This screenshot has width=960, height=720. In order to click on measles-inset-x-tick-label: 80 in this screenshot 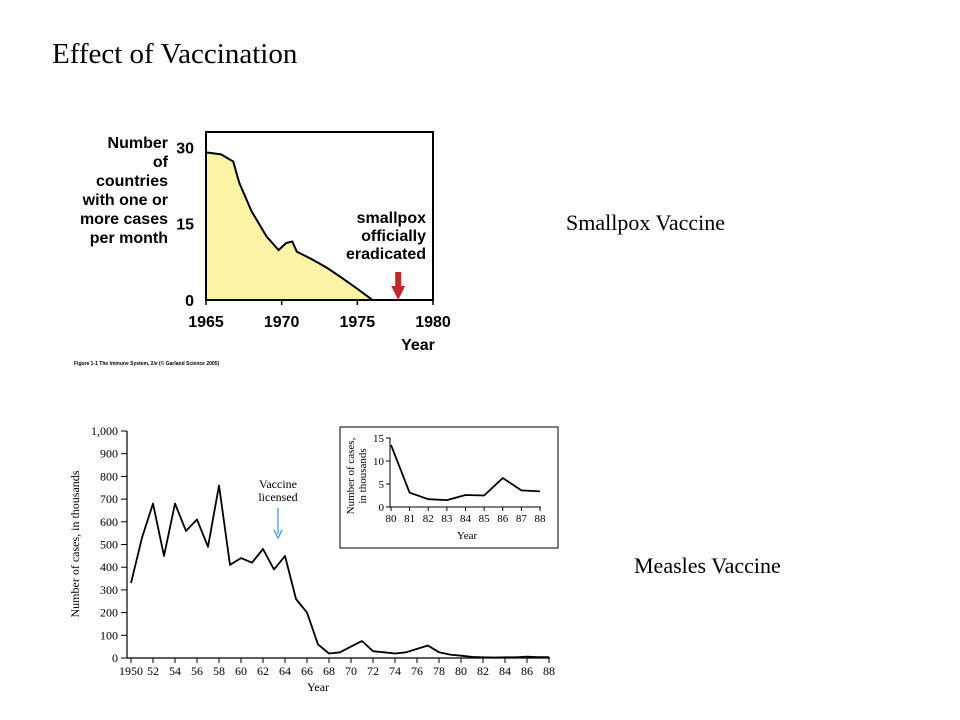, I will do `click(392, 519)`.